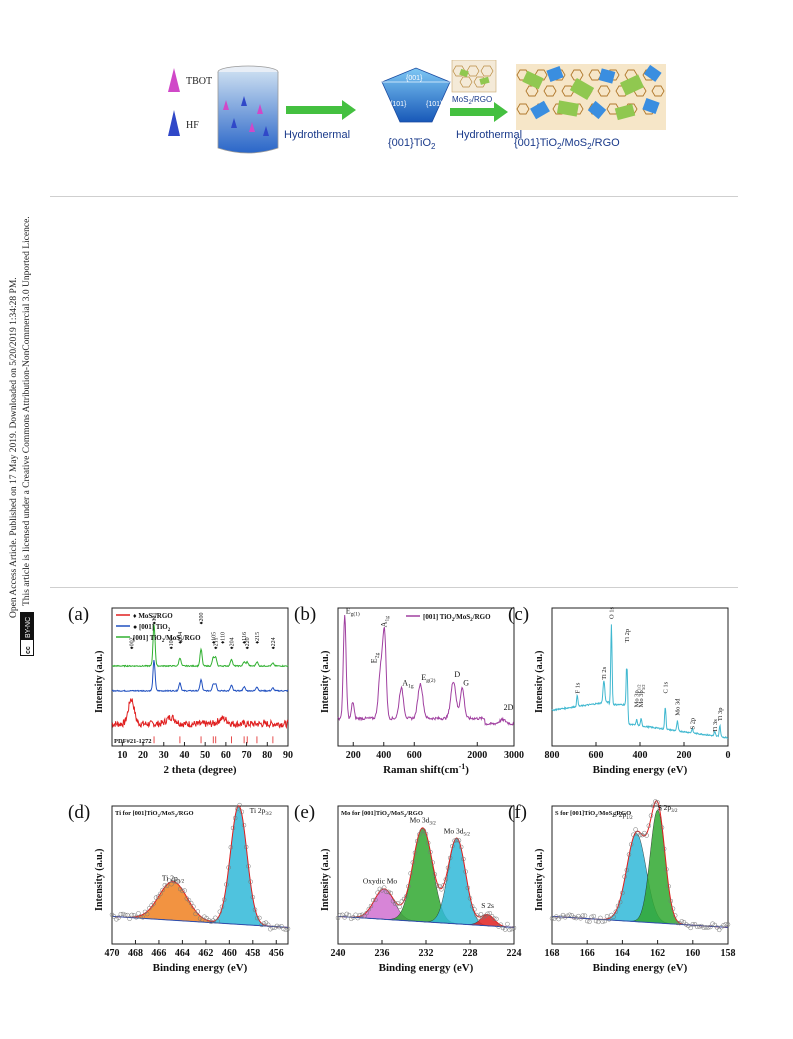 The width and height of the screenshot is (793, 1039). I want to click on legend-entry: [001] TiO2/MoS2/RGO, so click(167, 639).